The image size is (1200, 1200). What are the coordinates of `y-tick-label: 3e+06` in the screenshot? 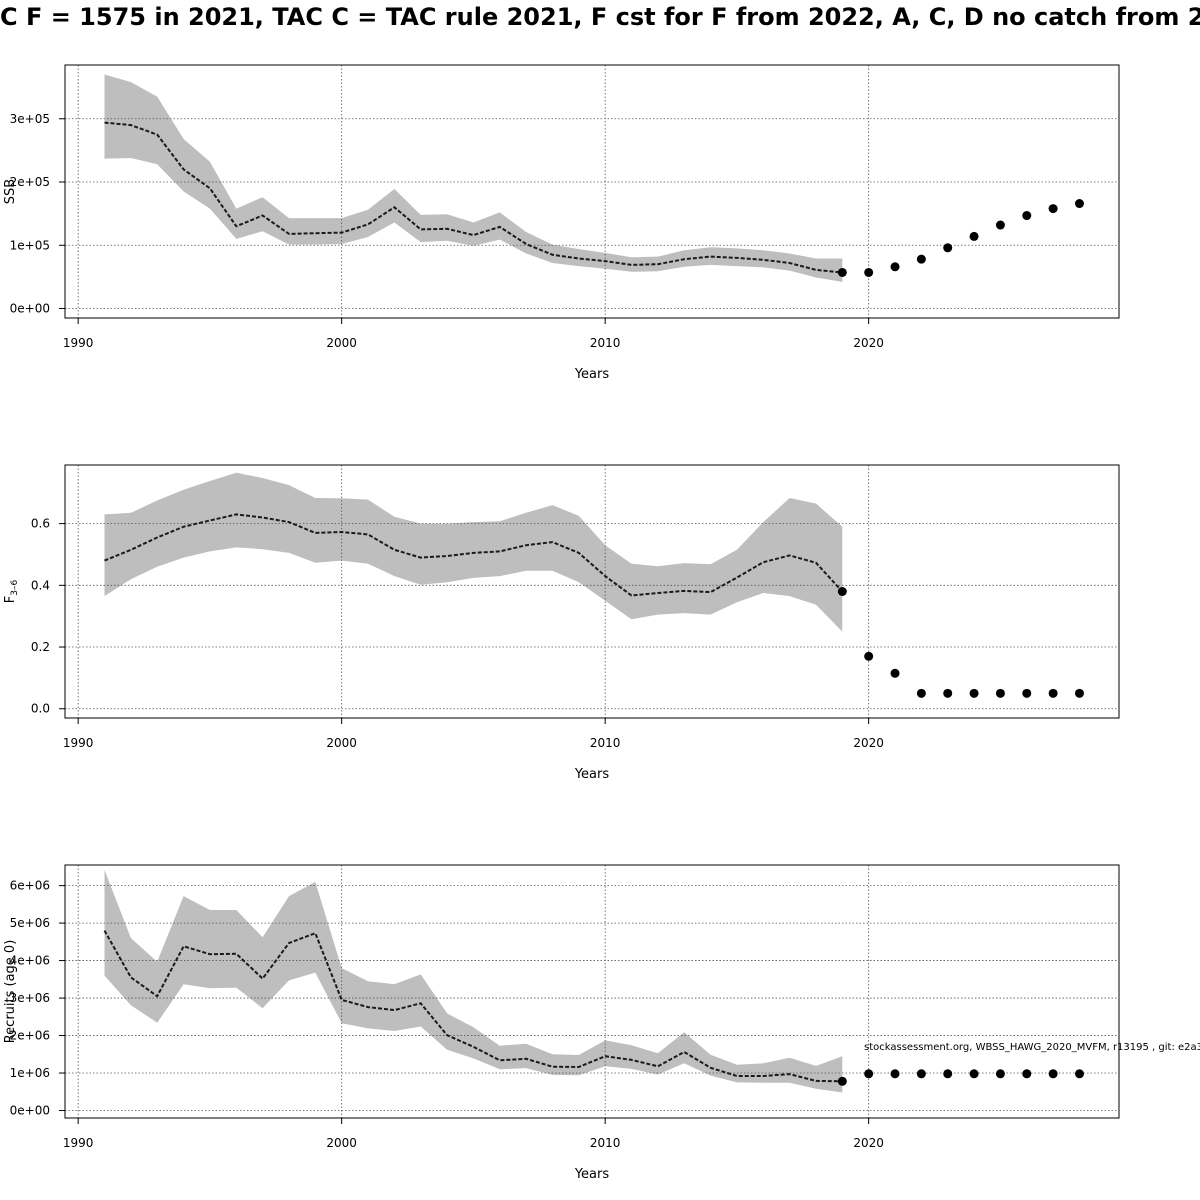 It's located at (30, 998).